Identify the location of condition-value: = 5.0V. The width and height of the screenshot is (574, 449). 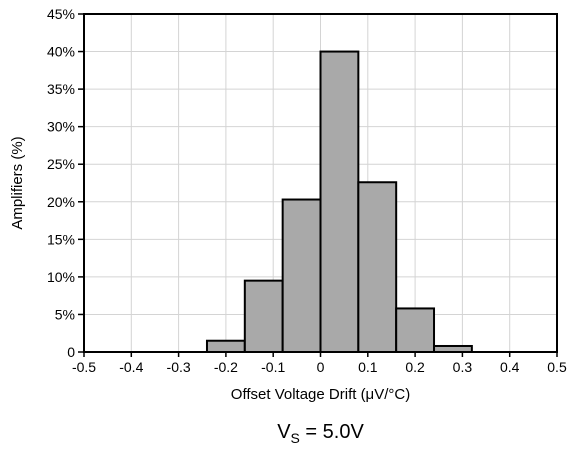
(332, 432).